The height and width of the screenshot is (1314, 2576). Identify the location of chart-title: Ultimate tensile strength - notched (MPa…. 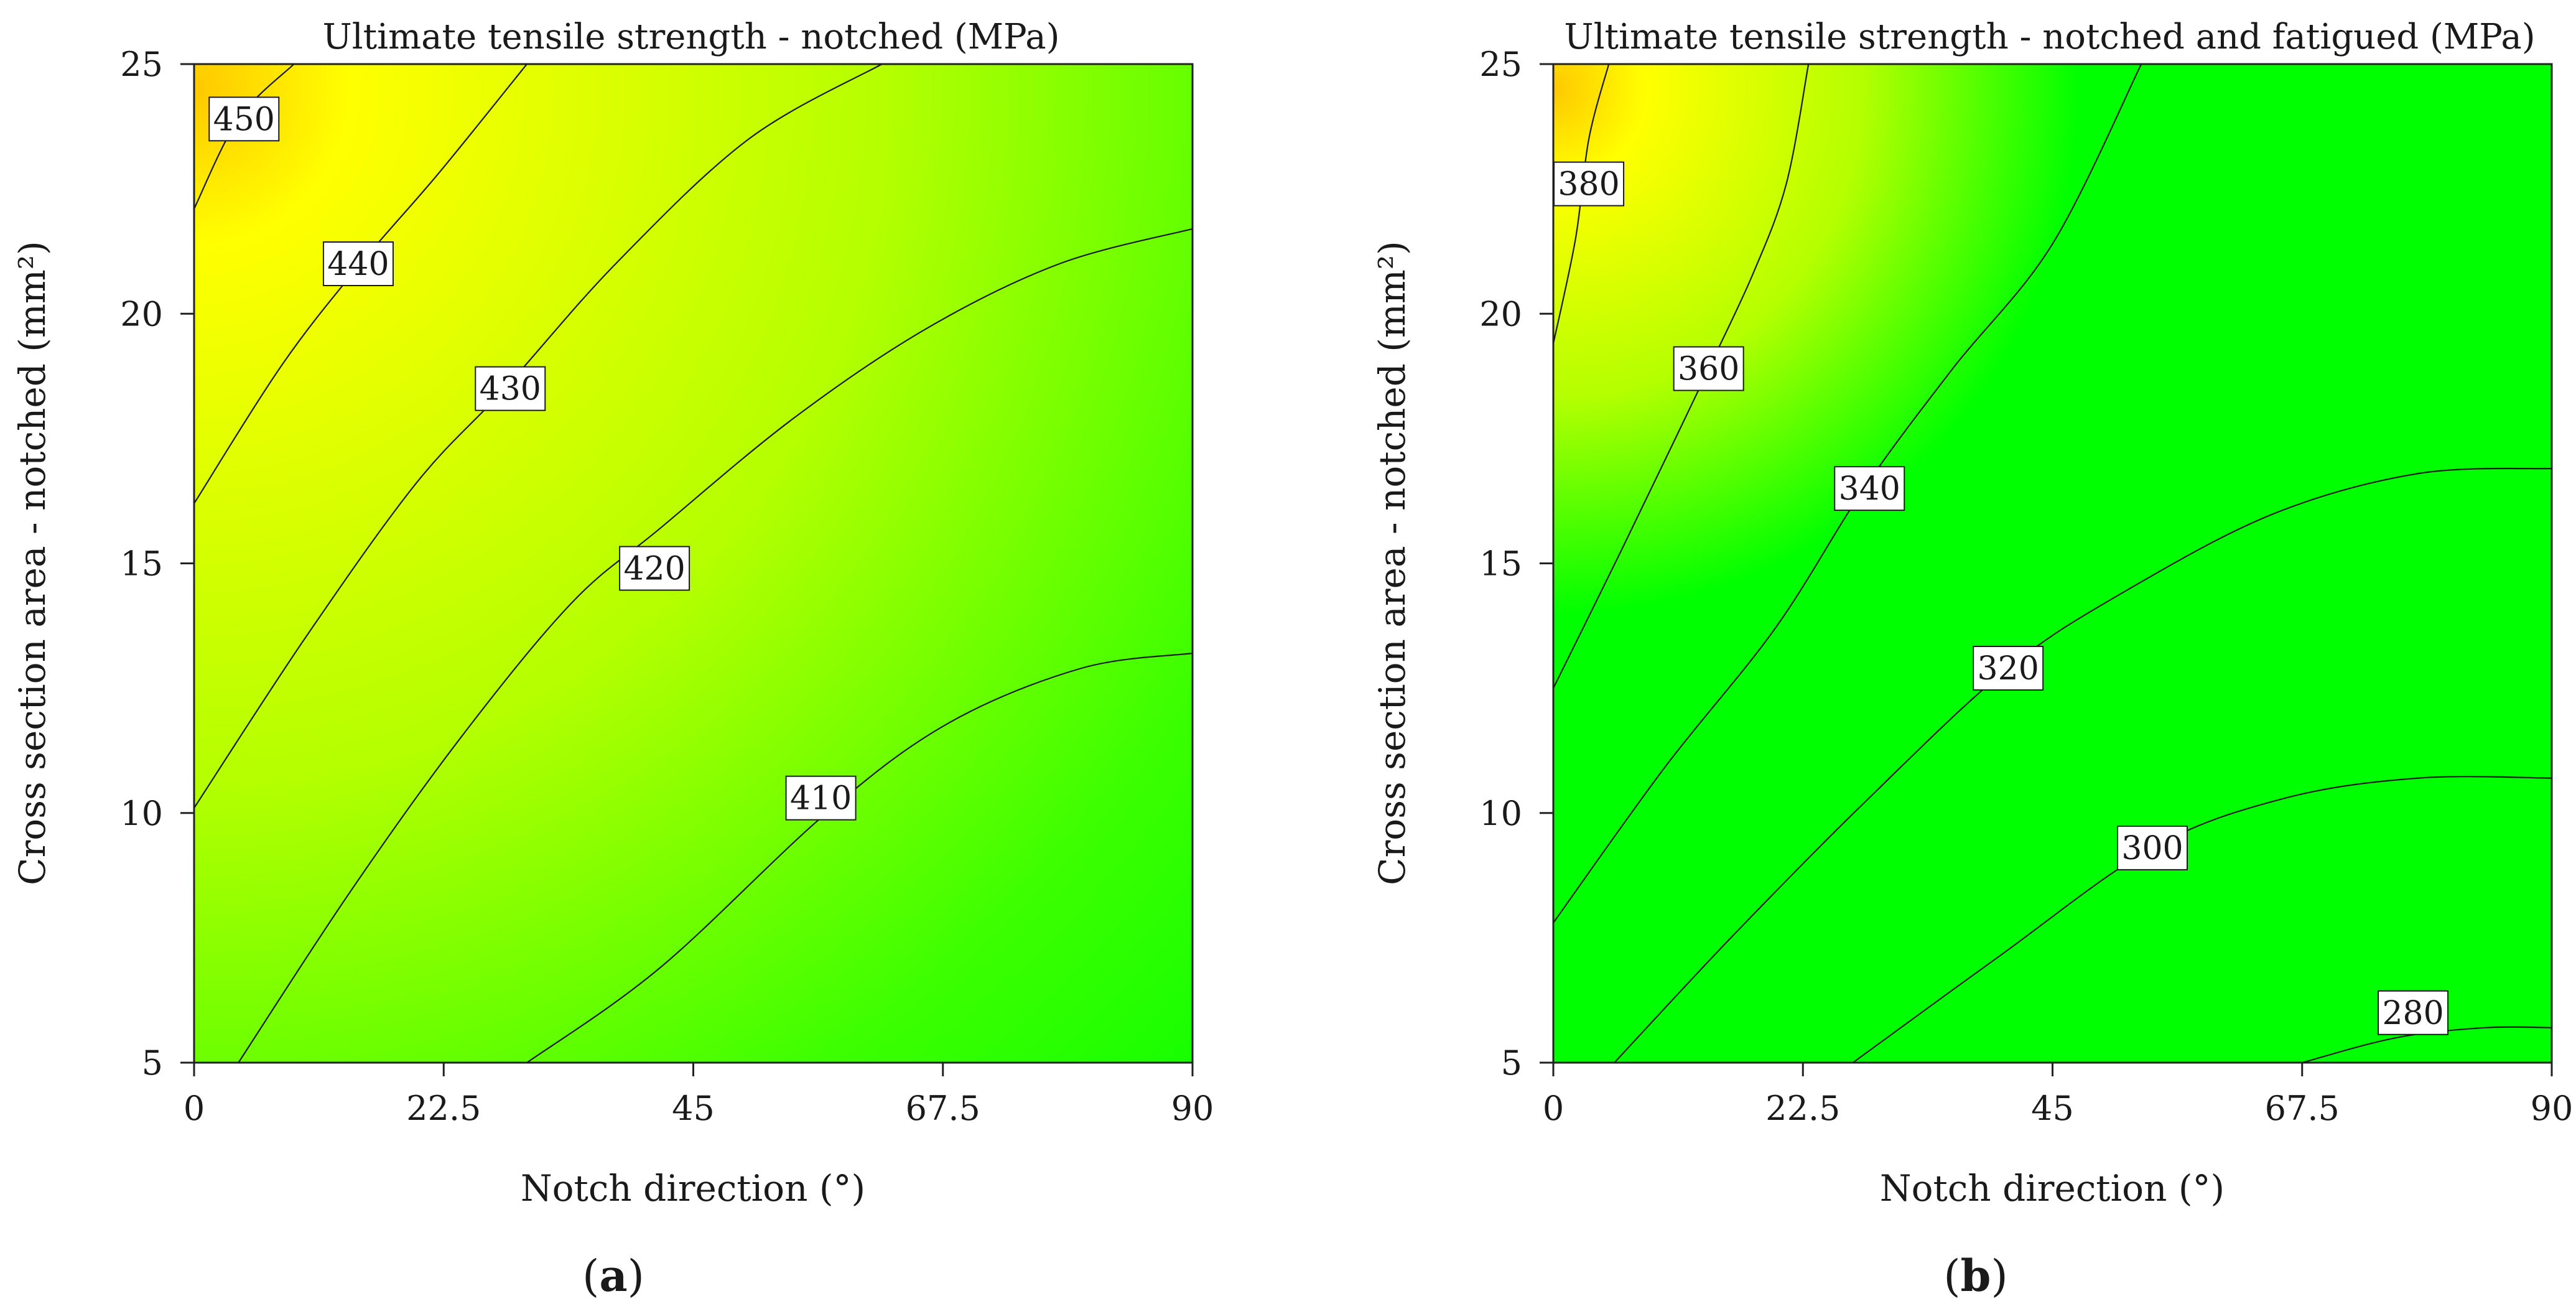
(691, 37).